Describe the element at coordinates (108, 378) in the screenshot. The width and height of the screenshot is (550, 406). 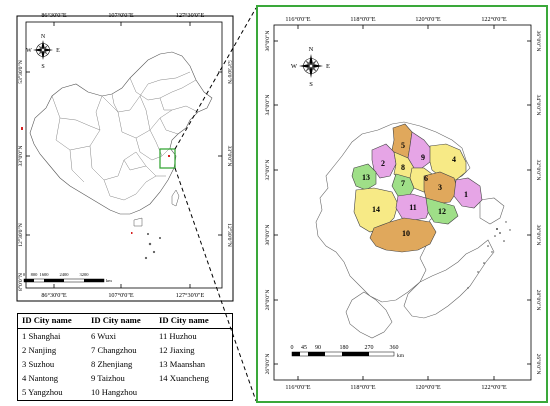
I see `legend-entry: 9 Taizhou` at that location.